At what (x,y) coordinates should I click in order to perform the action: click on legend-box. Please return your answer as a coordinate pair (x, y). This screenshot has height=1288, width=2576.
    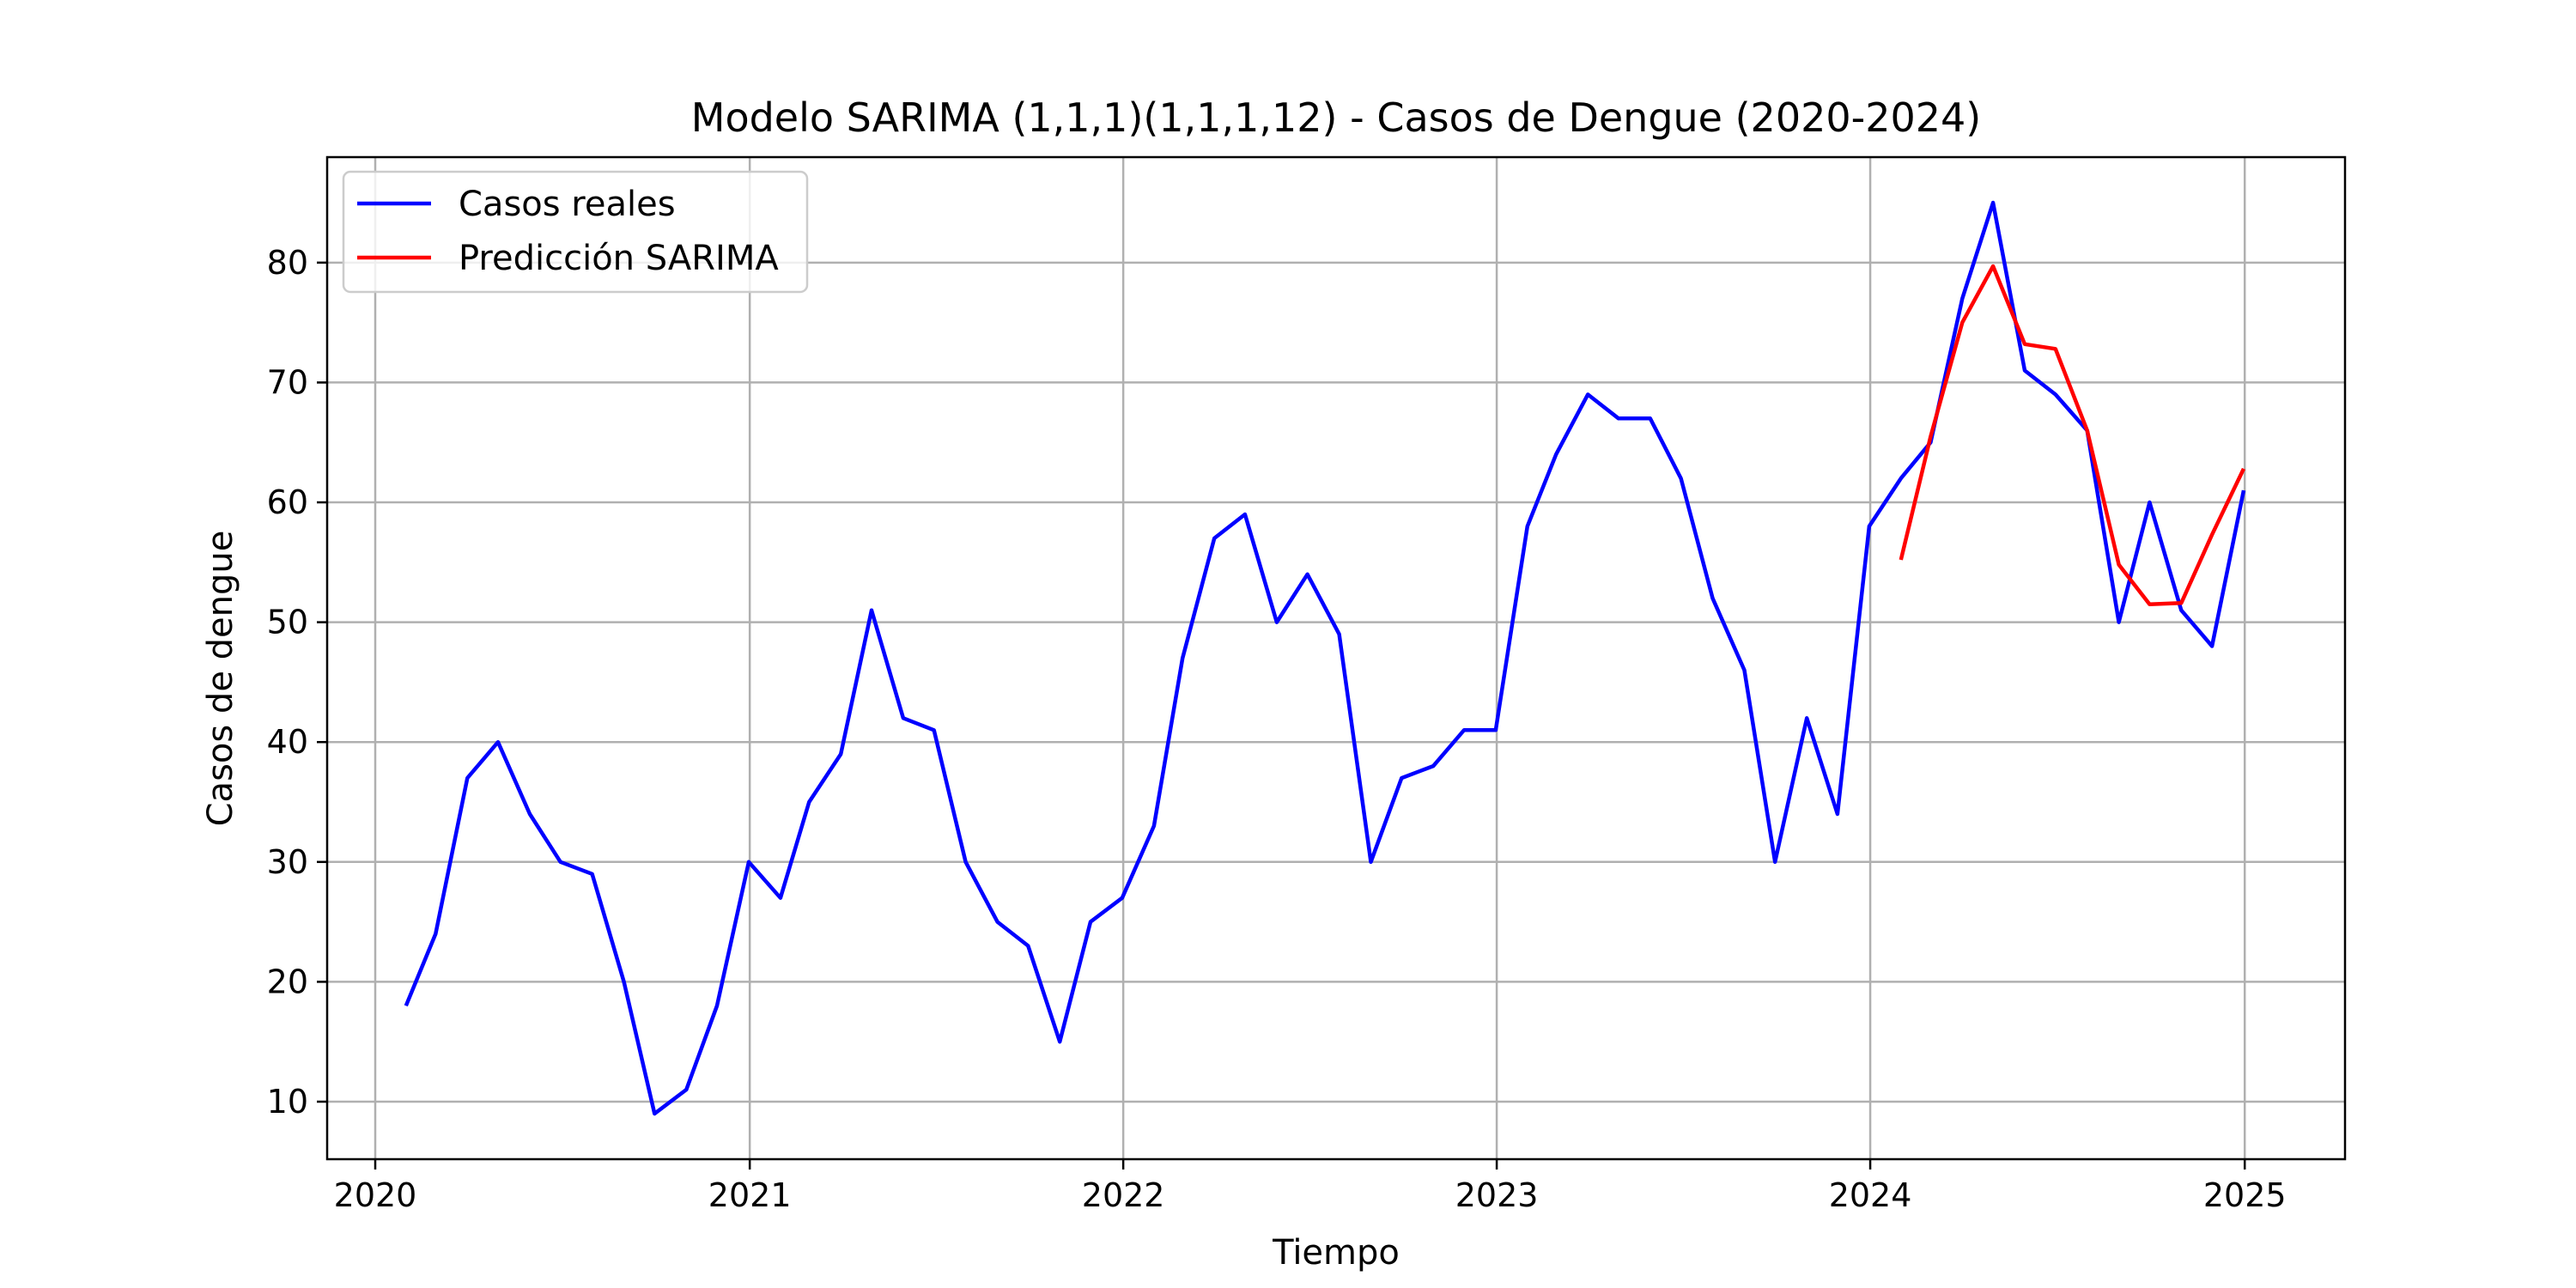
    Looking at the image, I should click on (576, 232).